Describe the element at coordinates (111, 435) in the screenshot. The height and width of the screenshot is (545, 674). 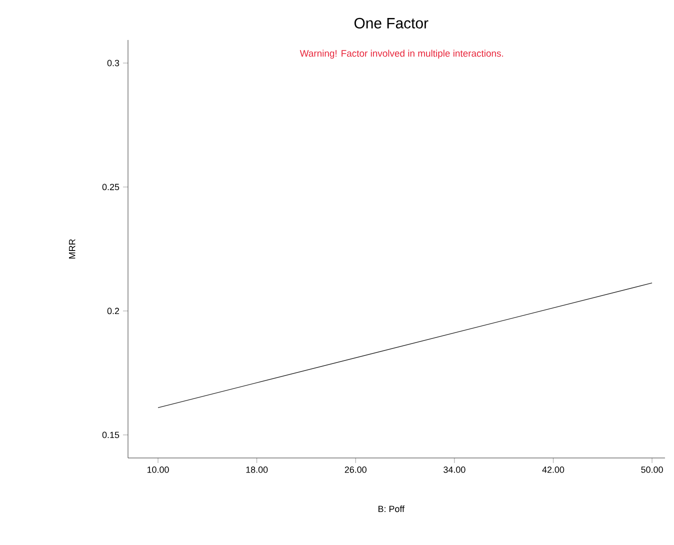
I see `y-tick-label: 0.15` at that location.